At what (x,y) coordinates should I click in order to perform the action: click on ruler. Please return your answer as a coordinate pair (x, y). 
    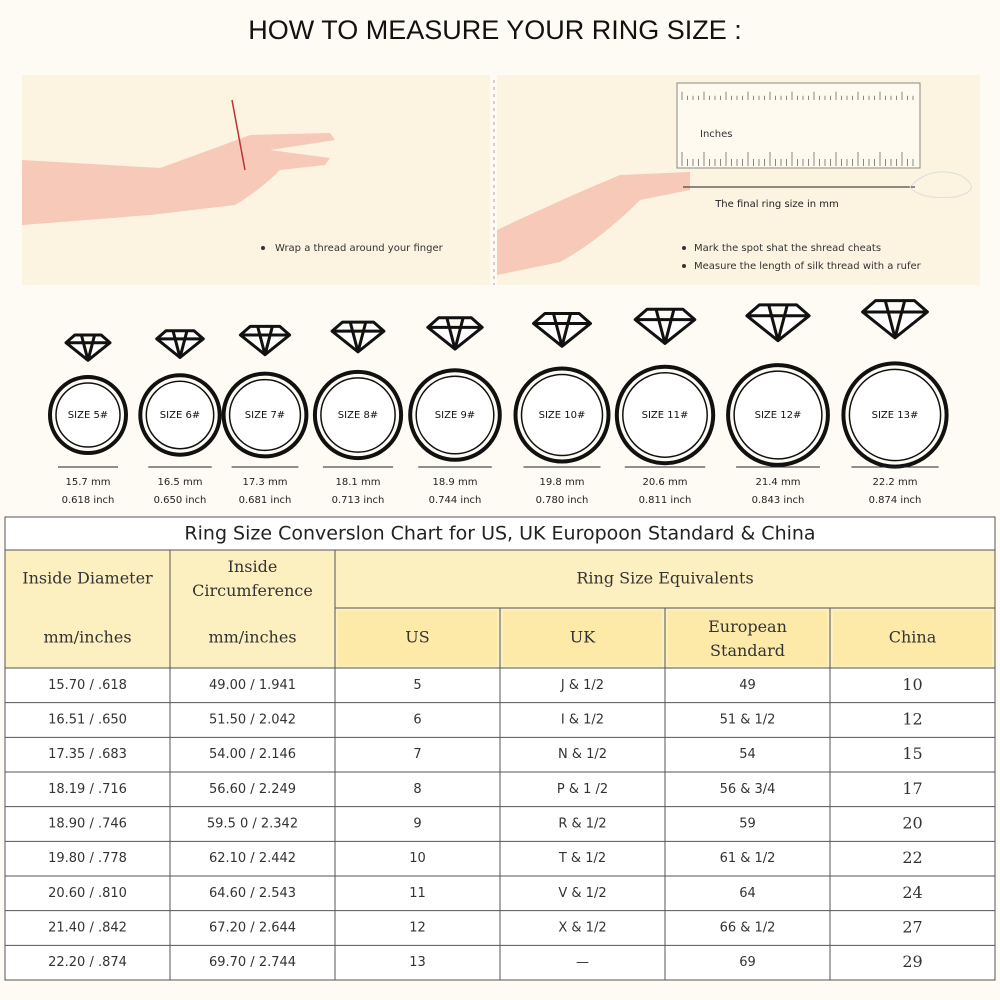
    Looking at the image, I should click on (798, 125).